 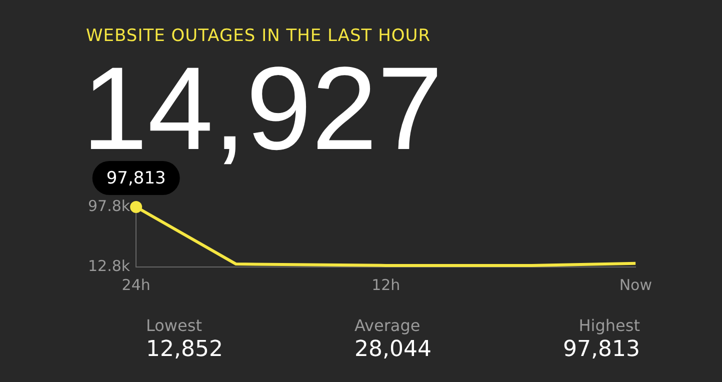 I want to click on y-tick-label: 12.8k, so click(x=109, y=265).